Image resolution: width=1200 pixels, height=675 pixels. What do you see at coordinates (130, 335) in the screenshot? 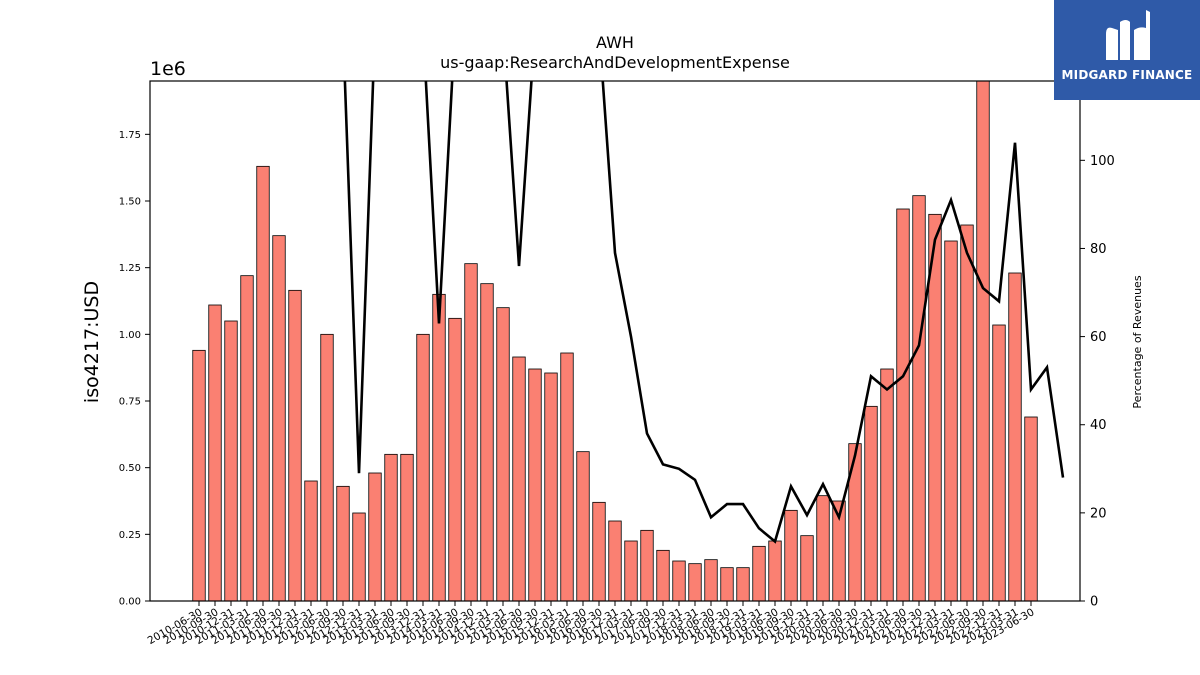
I see `y-tick-label: 1.00` at bounding box center [130, 335].